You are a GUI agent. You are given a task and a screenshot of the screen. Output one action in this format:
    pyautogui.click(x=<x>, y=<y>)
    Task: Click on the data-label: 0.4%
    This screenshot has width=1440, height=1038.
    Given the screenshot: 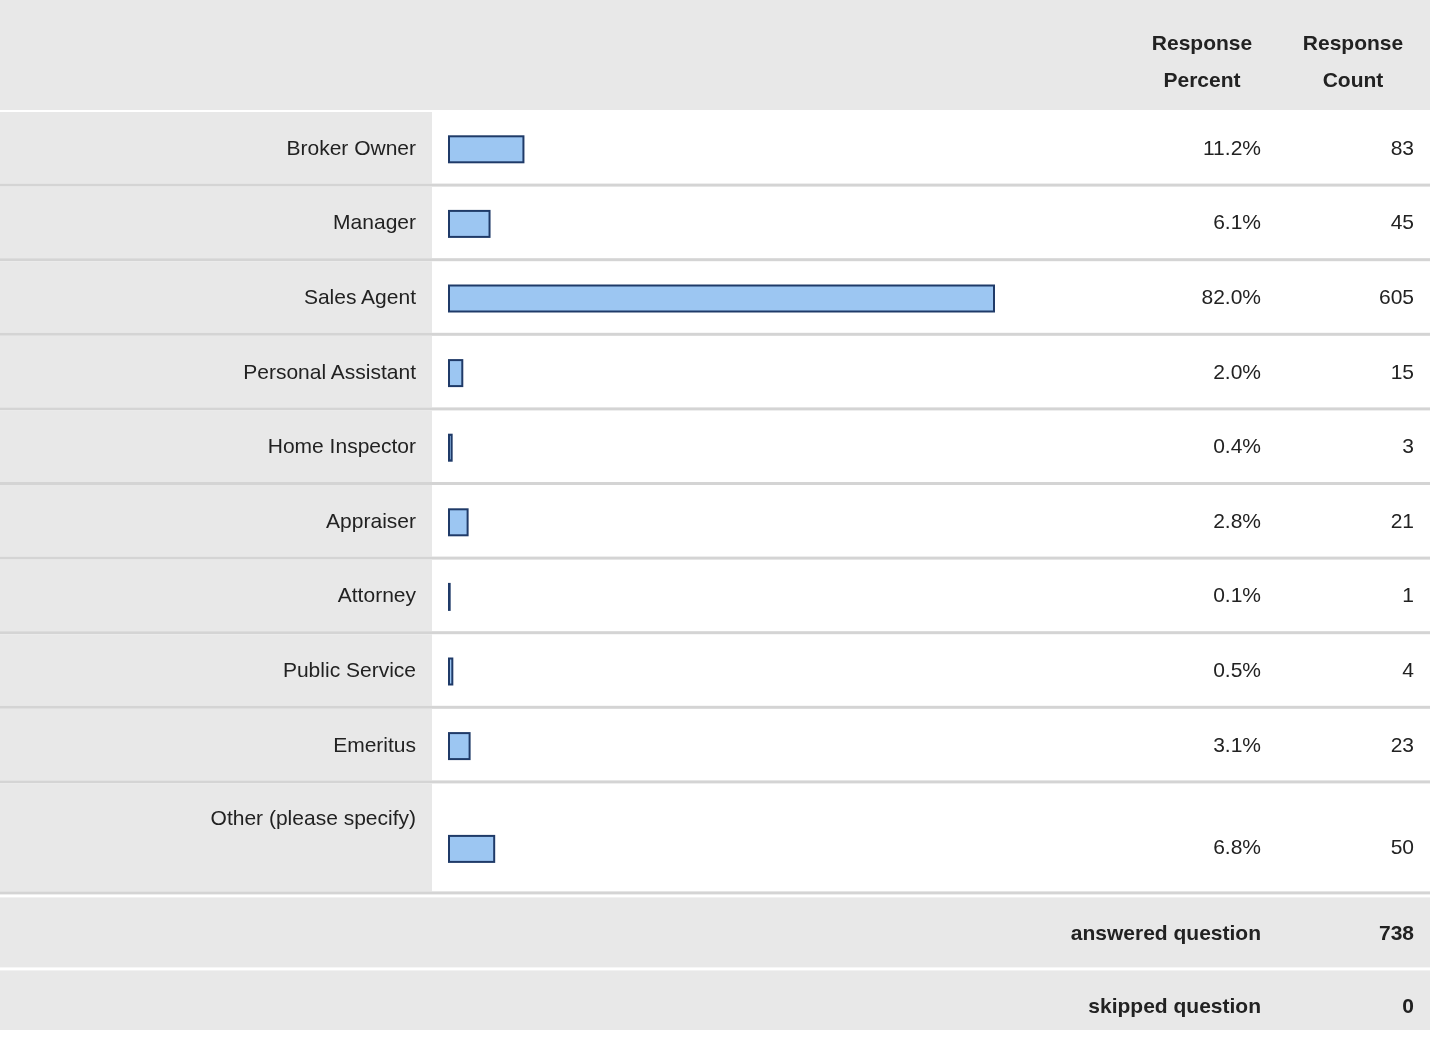 What is the action you would take?
    pyautogui.click(x=1237, y=446)
    